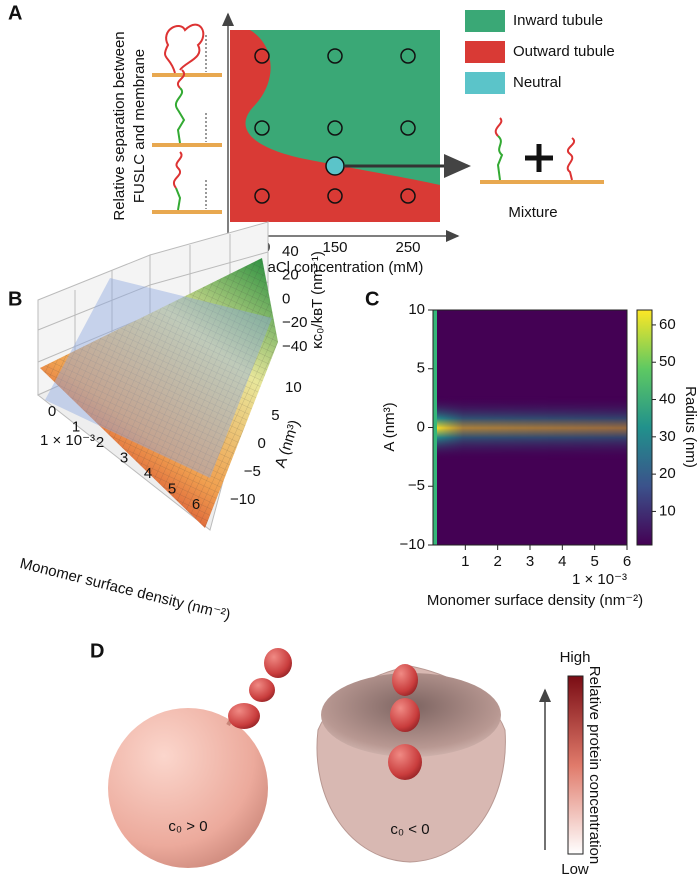 This screenshot has width=700, height=887. Describe the element at coordinates (644, 427) in the screenshot. I see `colorbar` at that location.